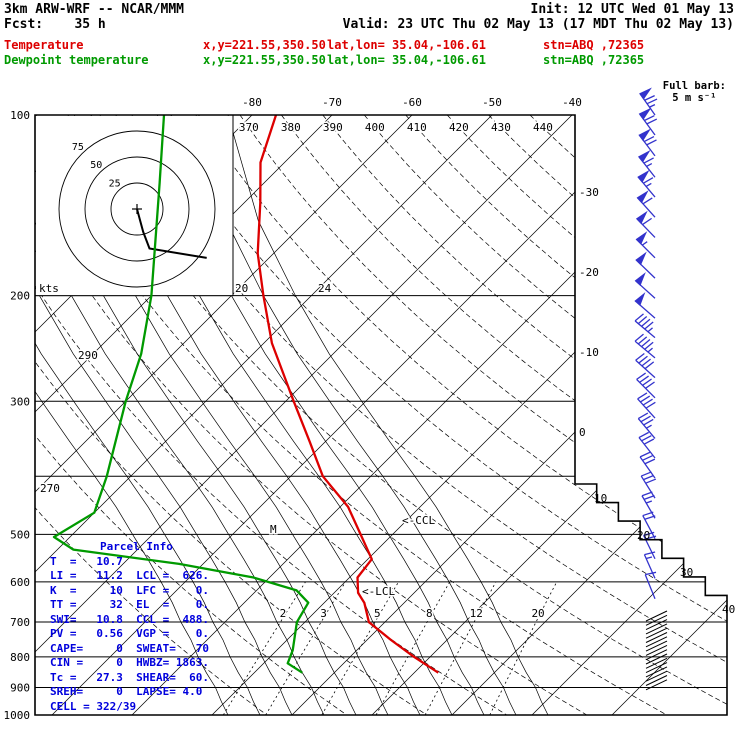  What do you see at coordinates (136, 546) in the screenshot?
I see `parcel-info-title: Parcel Info` at bounding box center [136, 546].